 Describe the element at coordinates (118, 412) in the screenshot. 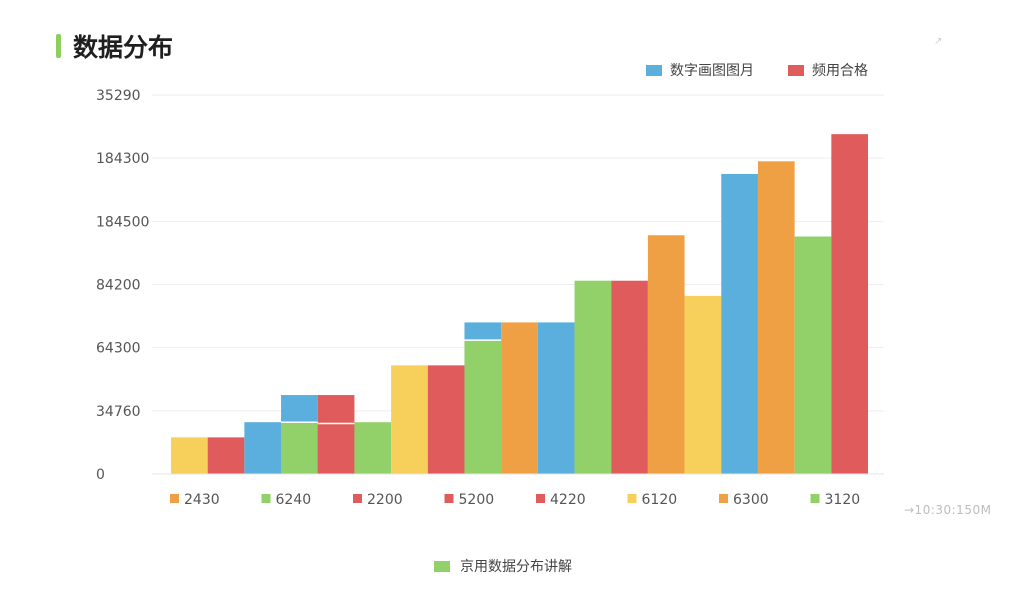

I see `y-tick-label: 34760` at that location.